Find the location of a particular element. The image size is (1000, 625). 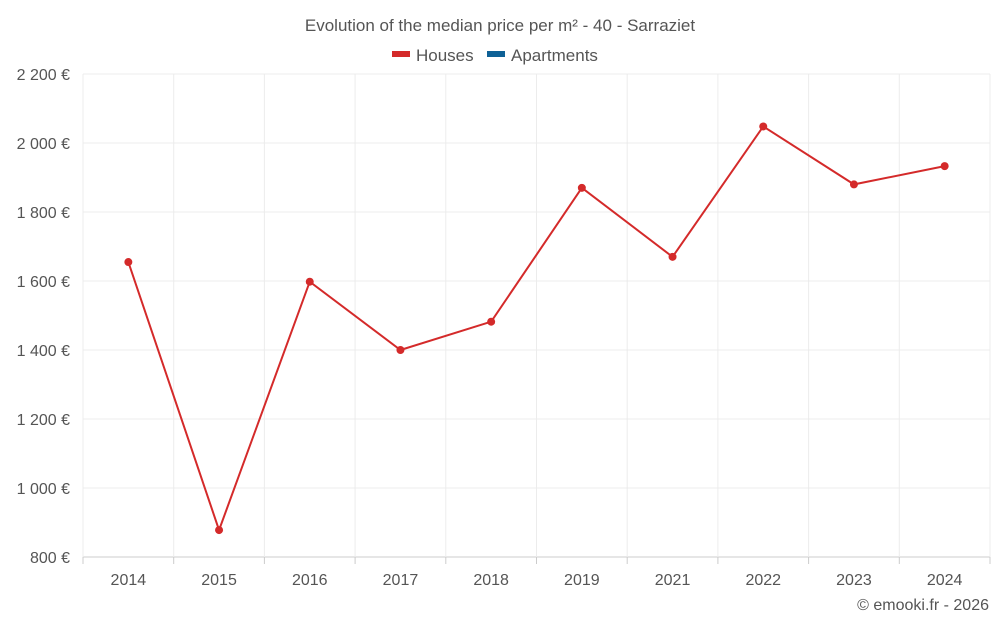

legend: Houses Apartments is located at coordinates (495, 55).